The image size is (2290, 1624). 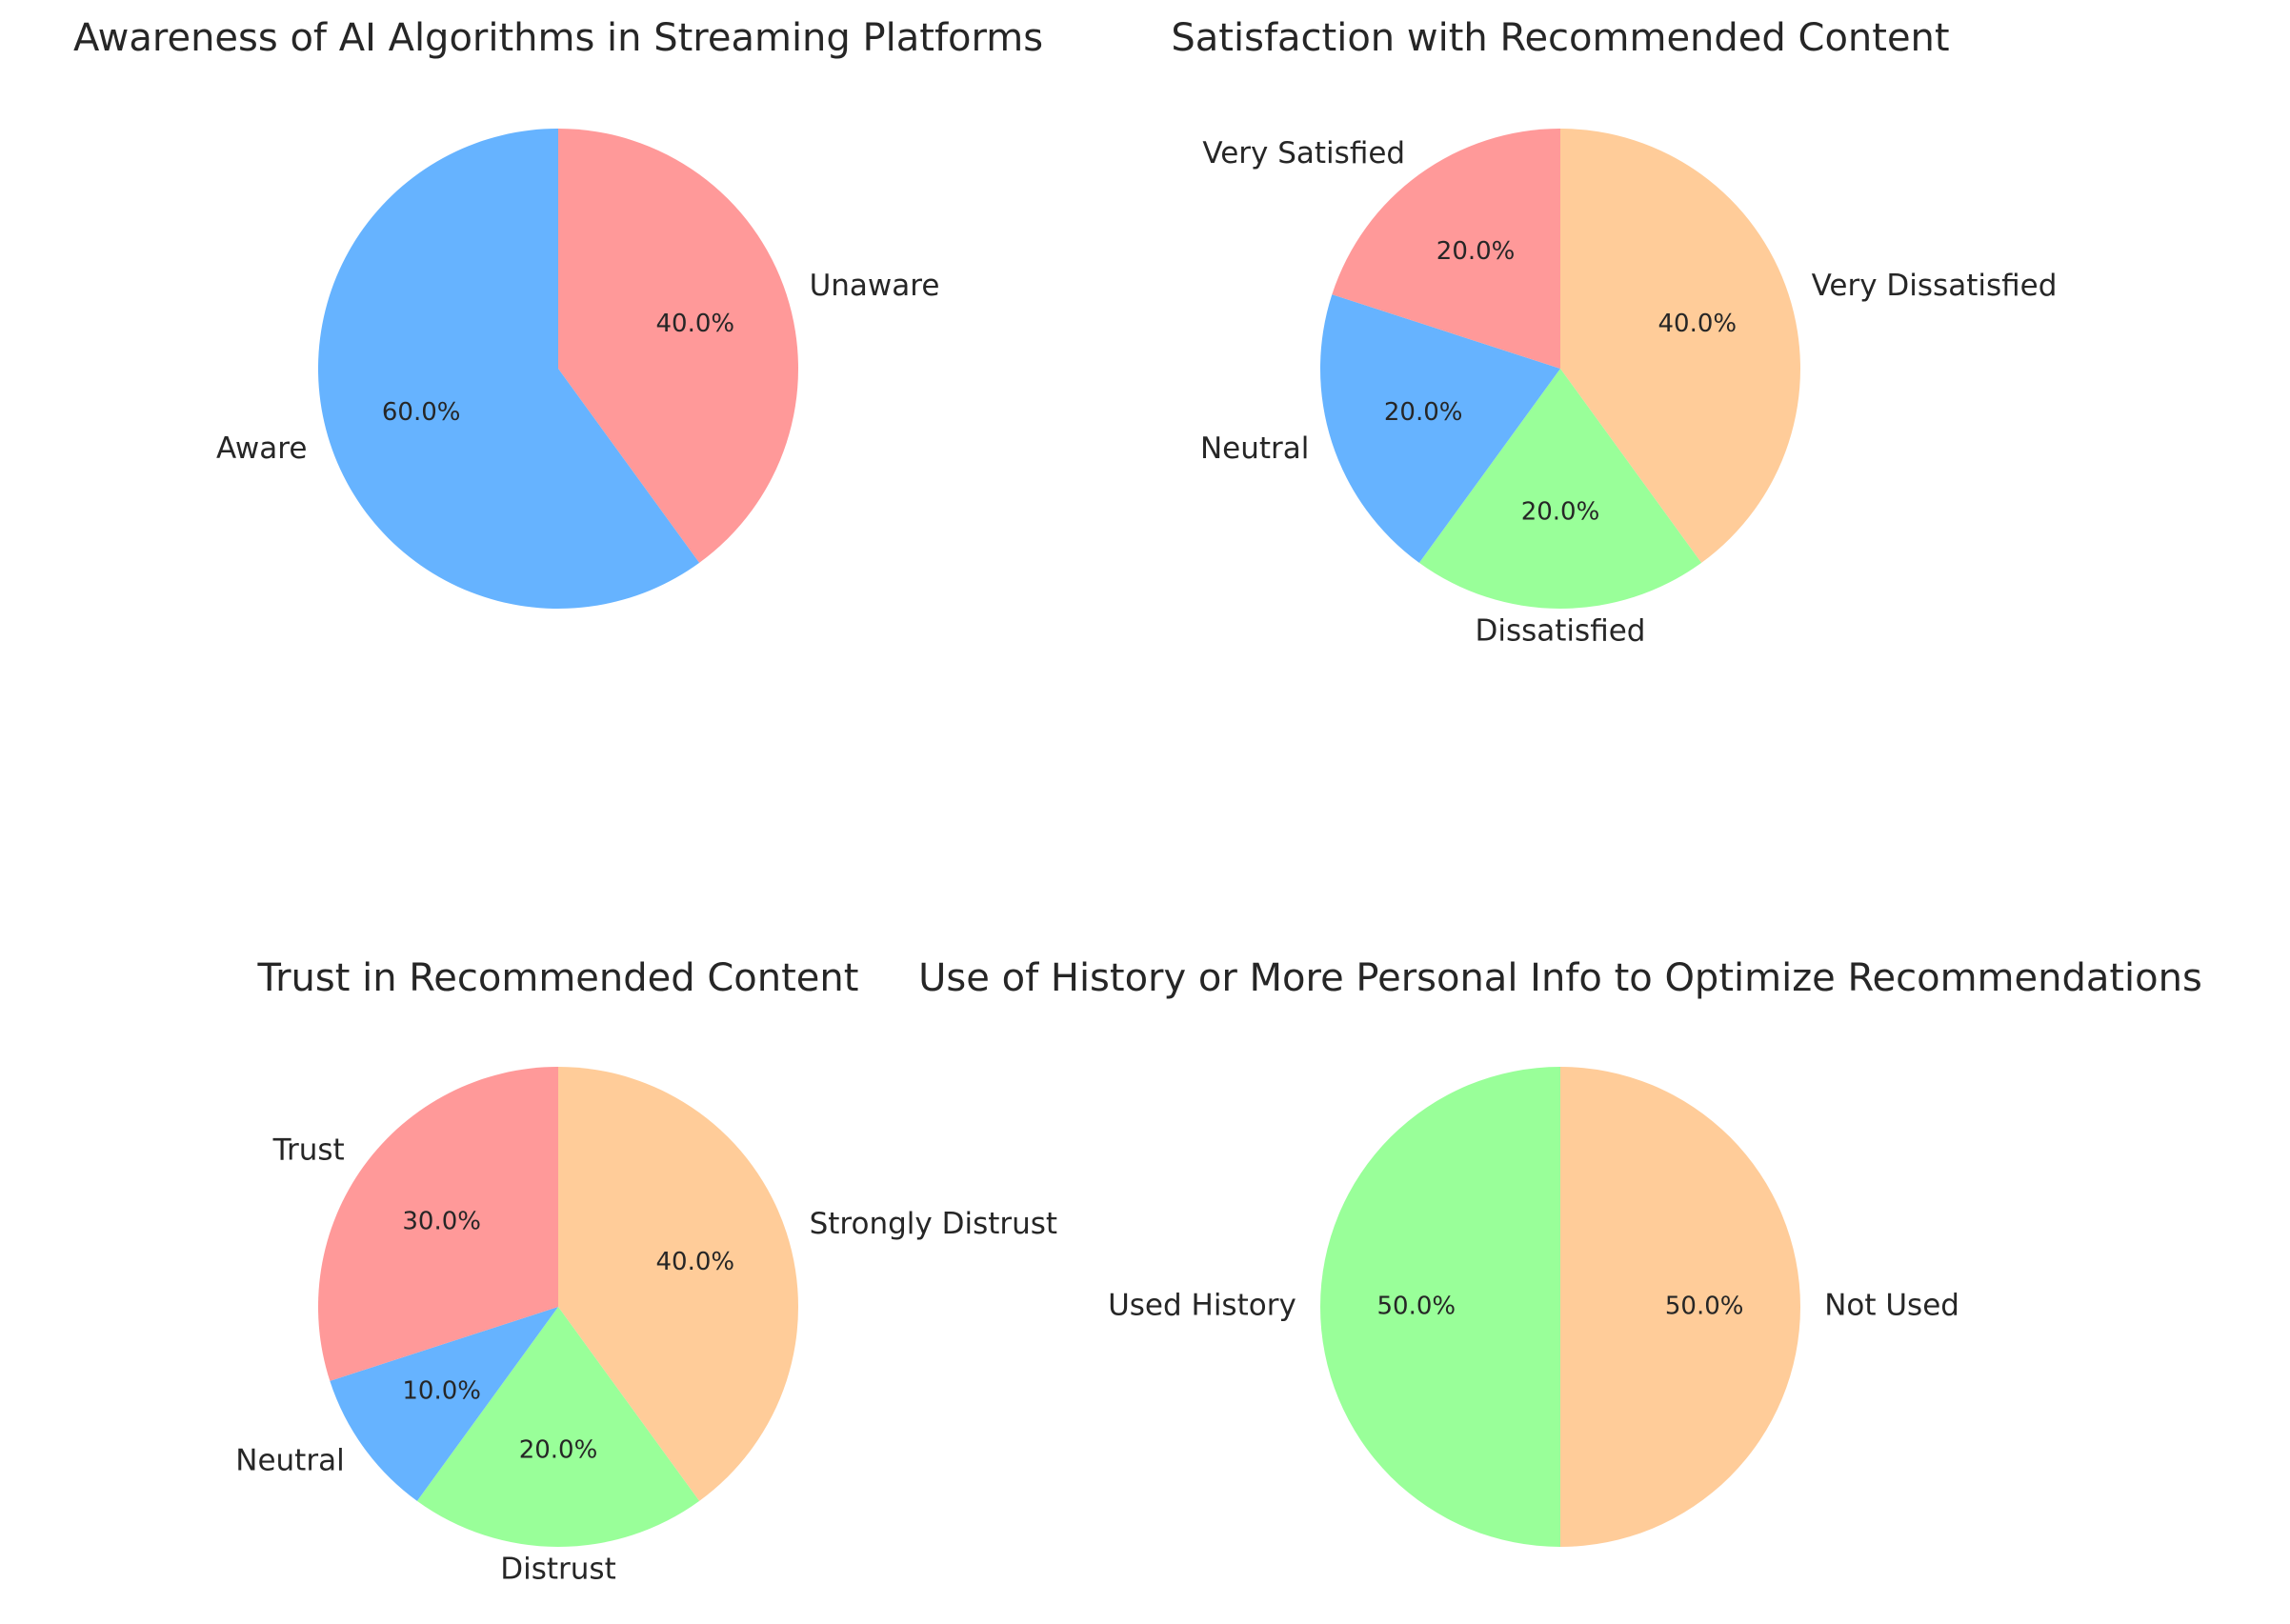 What do you see at coordinates (308, 1150) in the screenshot?
I see `slice-label-trust: Trust` at bounding box center [308, 1150].